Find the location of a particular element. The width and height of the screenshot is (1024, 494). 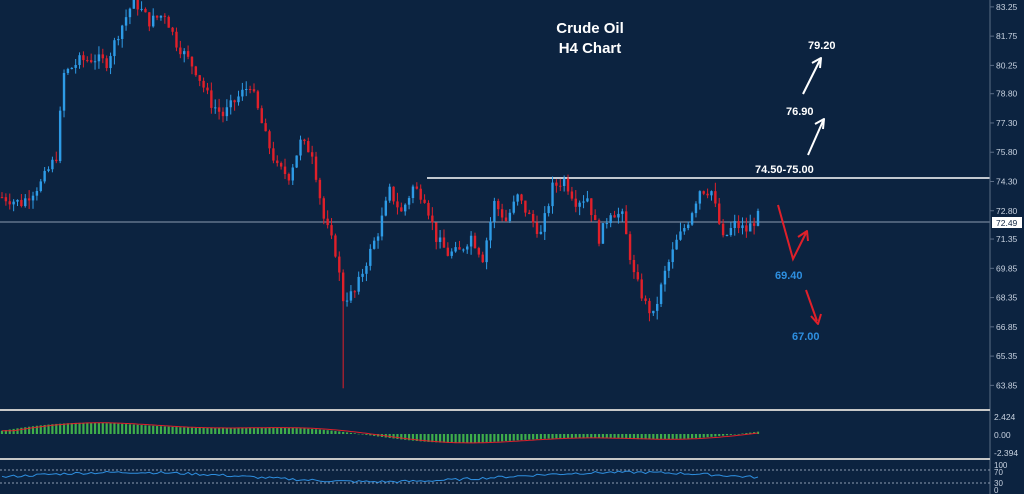

macd-tick-top: 2.424 is located at coordinates (1005, 417).